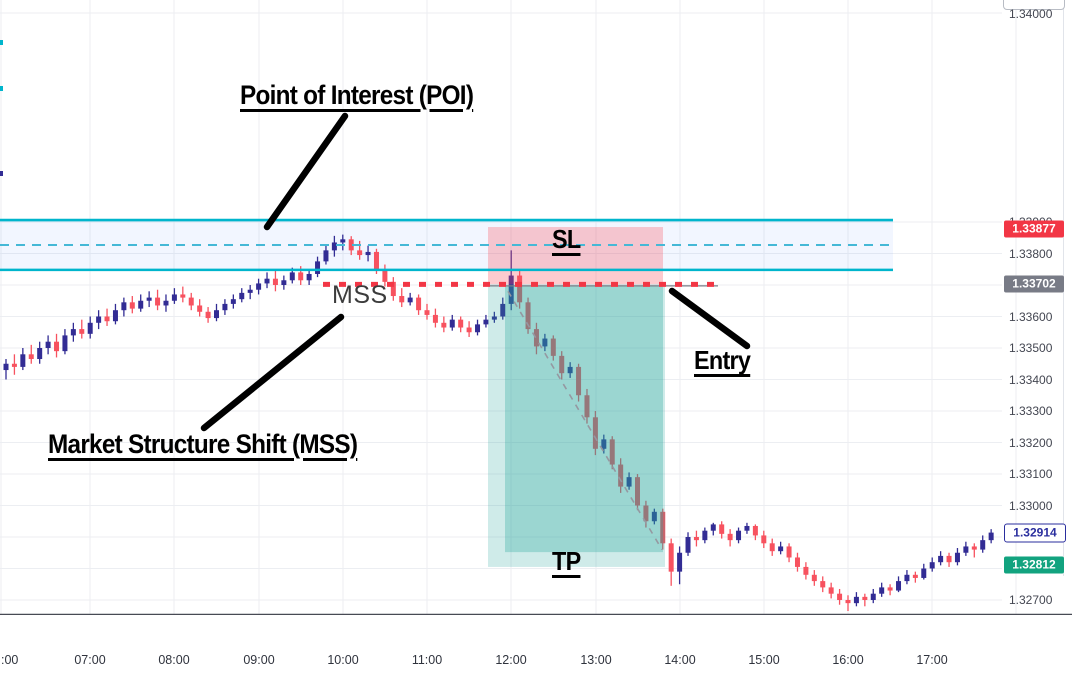 This screenshot has width=1072, height=692. Describe the element at coordinates (1031, 316) in the screenshot. I see `price-tick-label: 1.33600` at that location.